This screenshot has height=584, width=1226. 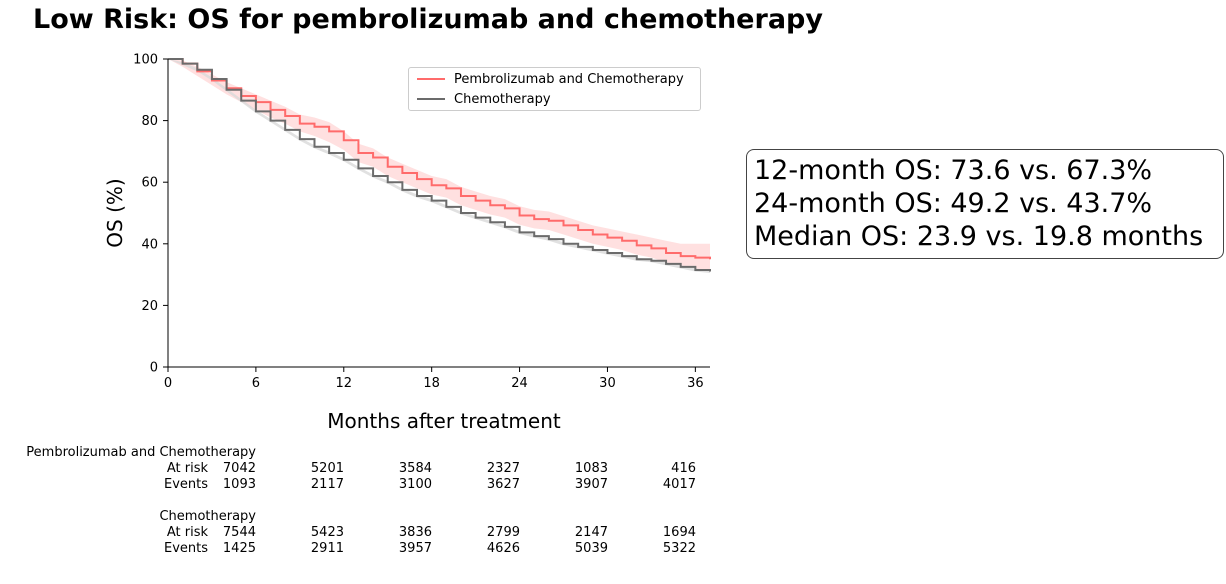 I want to click on x-tick-label: 18, so click(x=431, y=383).